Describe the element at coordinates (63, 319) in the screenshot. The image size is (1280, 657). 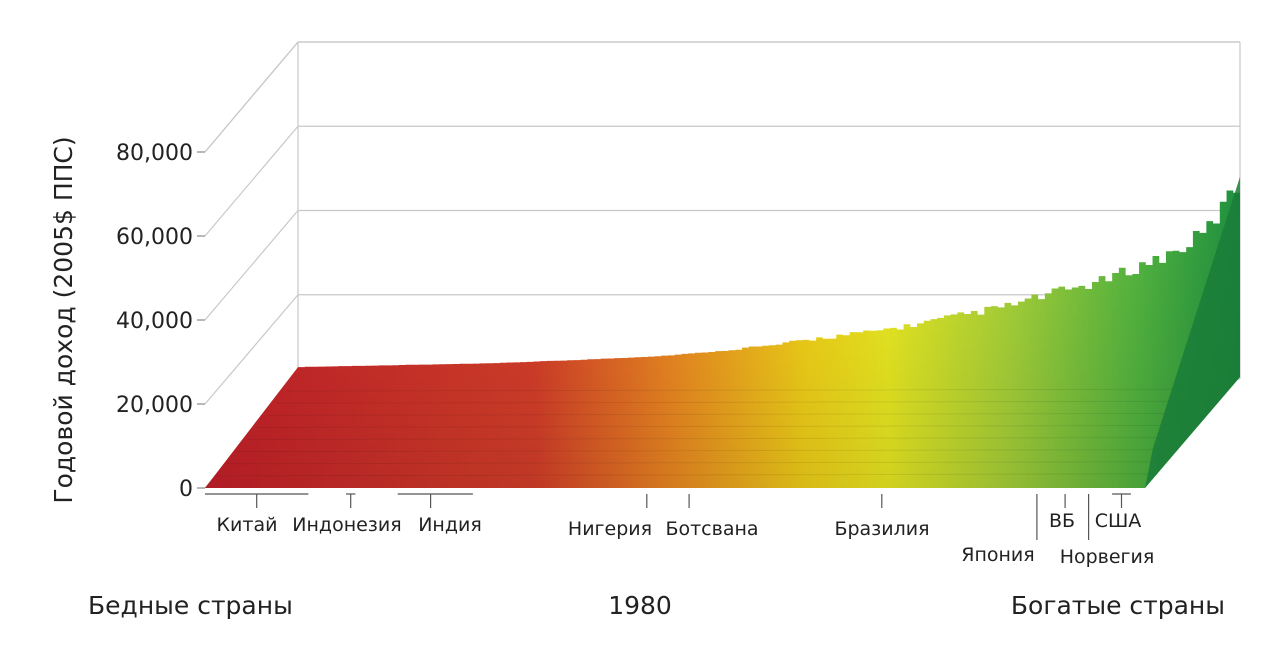
I see `y-axis-label: Годовой доход (2005$ ППС)` at that location.